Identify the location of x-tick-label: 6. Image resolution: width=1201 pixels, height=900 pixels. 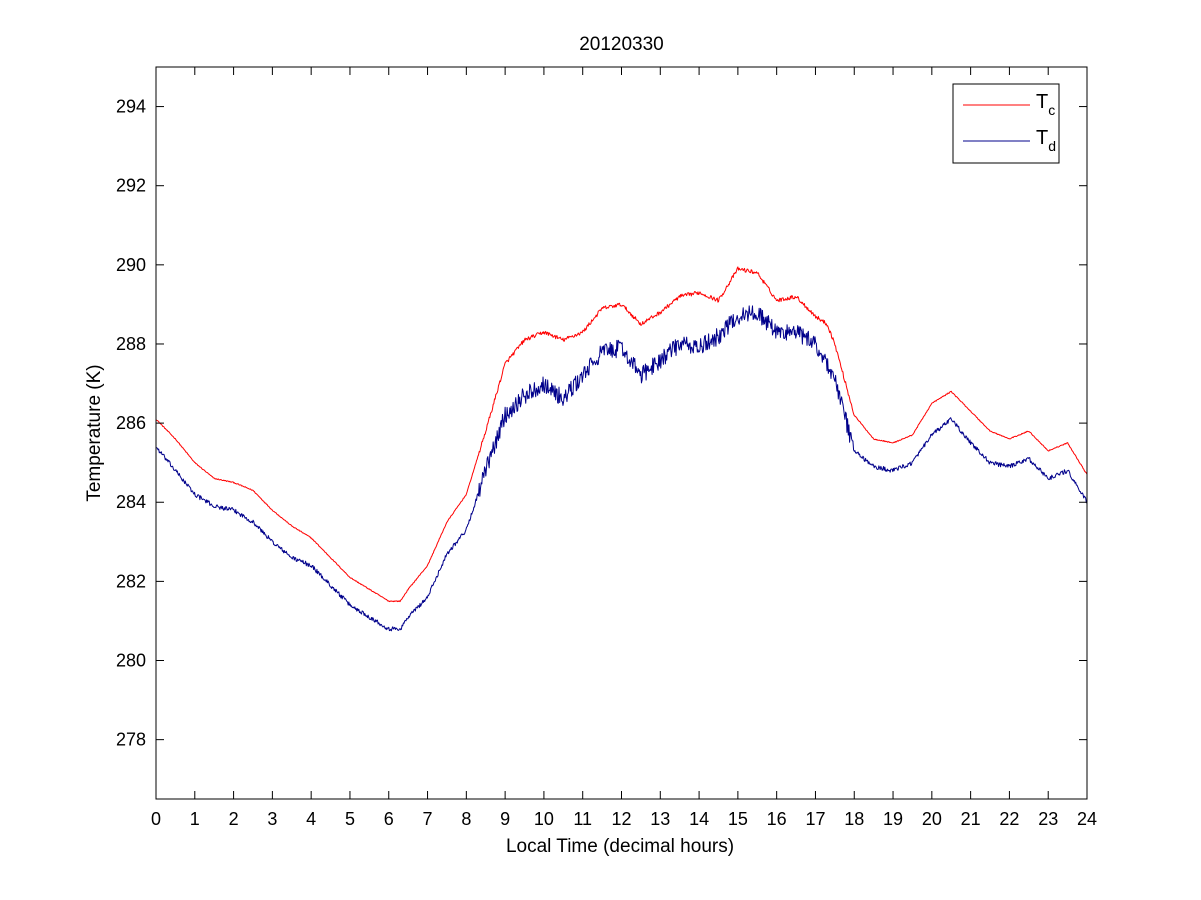
(389, 819).